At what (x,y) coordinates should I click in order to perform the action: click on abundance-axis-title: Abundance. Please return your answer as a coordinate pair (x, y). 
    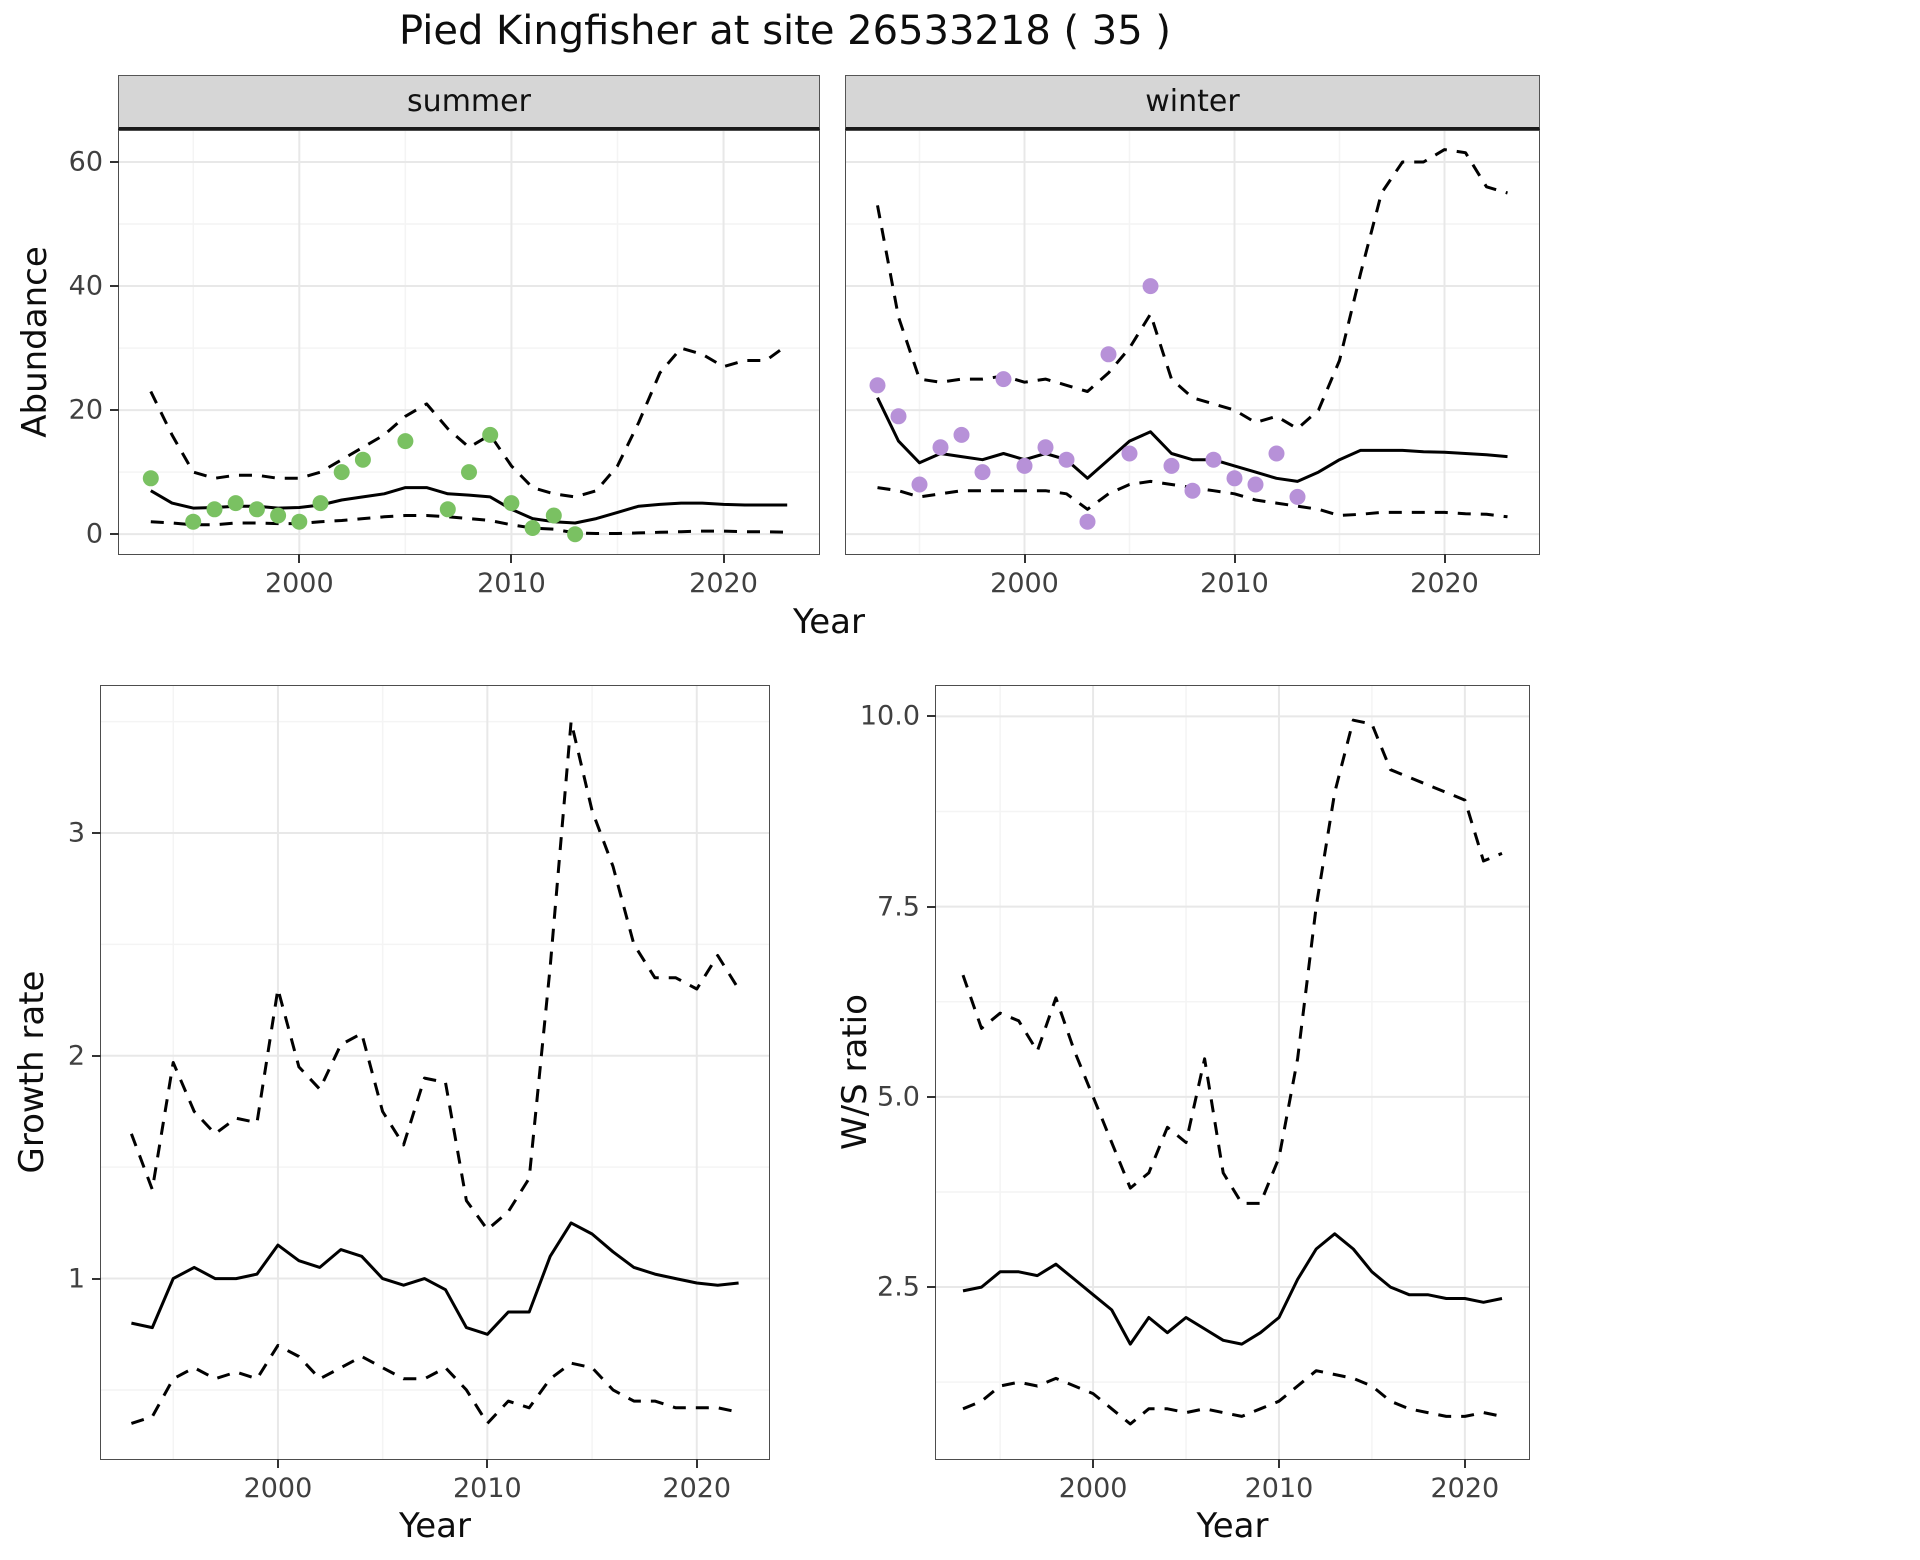
    Looking at the image, I should click on (35, 342).